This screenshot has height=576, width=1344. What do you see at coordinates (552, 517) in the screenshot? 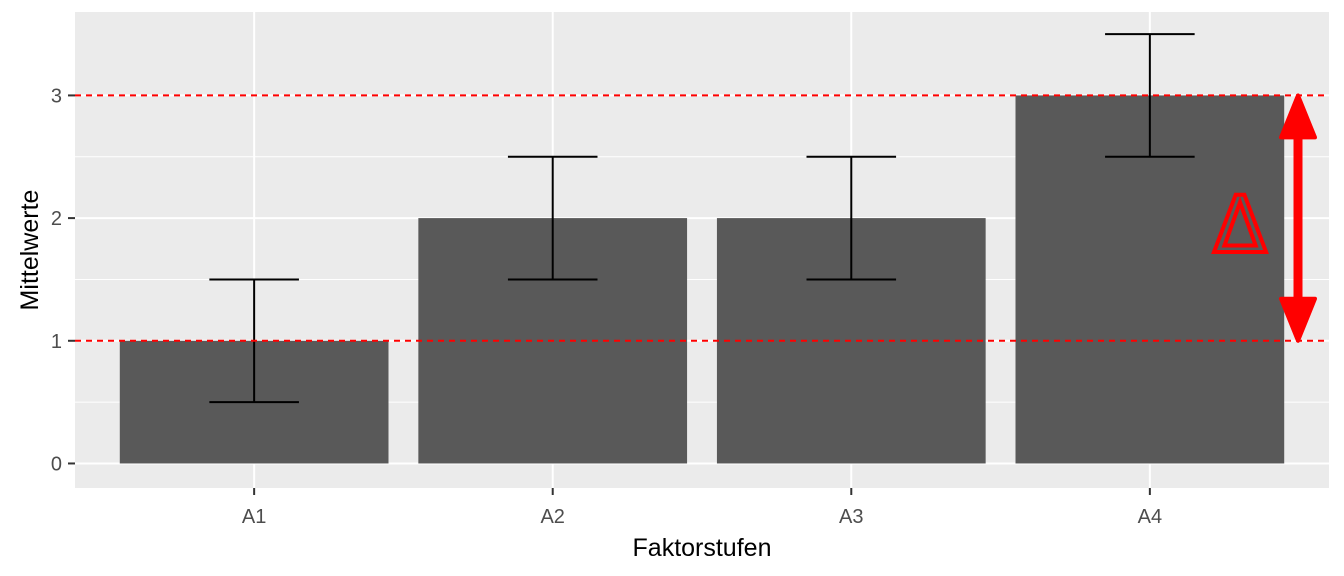
I see `x-tick-label: A2` at bounding box center [552, 517].